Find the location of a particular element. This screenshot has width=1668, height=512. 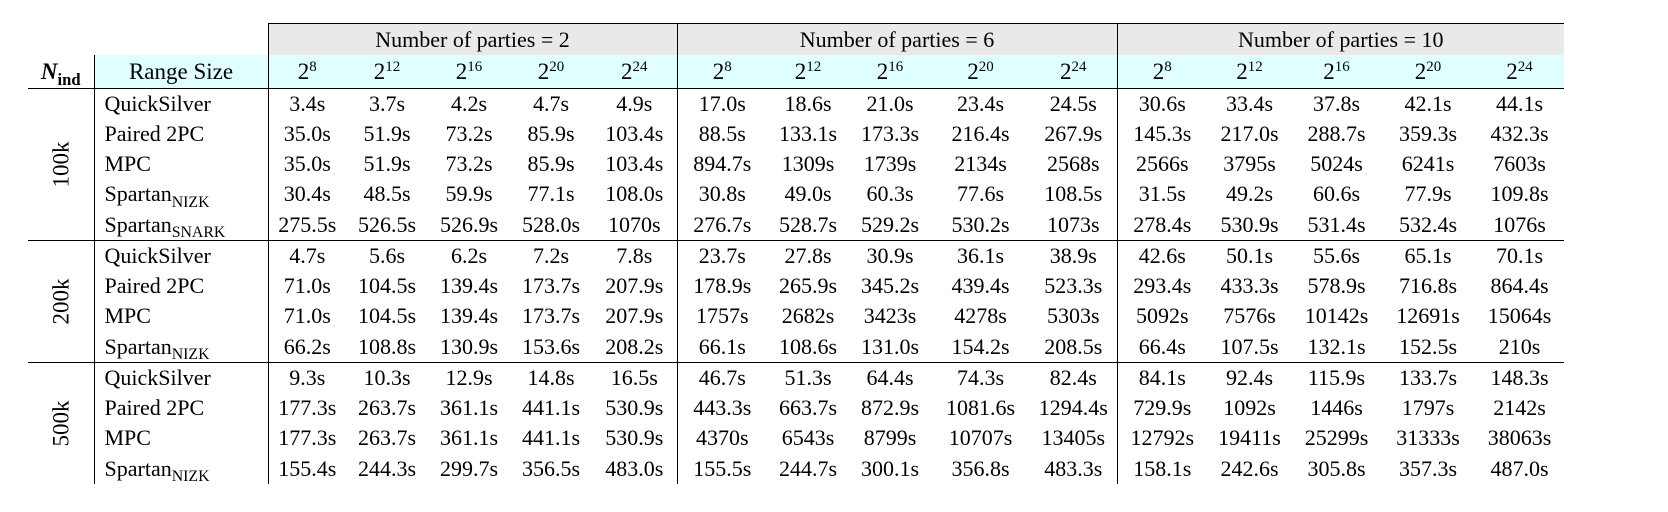

table-cell: 158.1s is located at coordinates (1161, 468).